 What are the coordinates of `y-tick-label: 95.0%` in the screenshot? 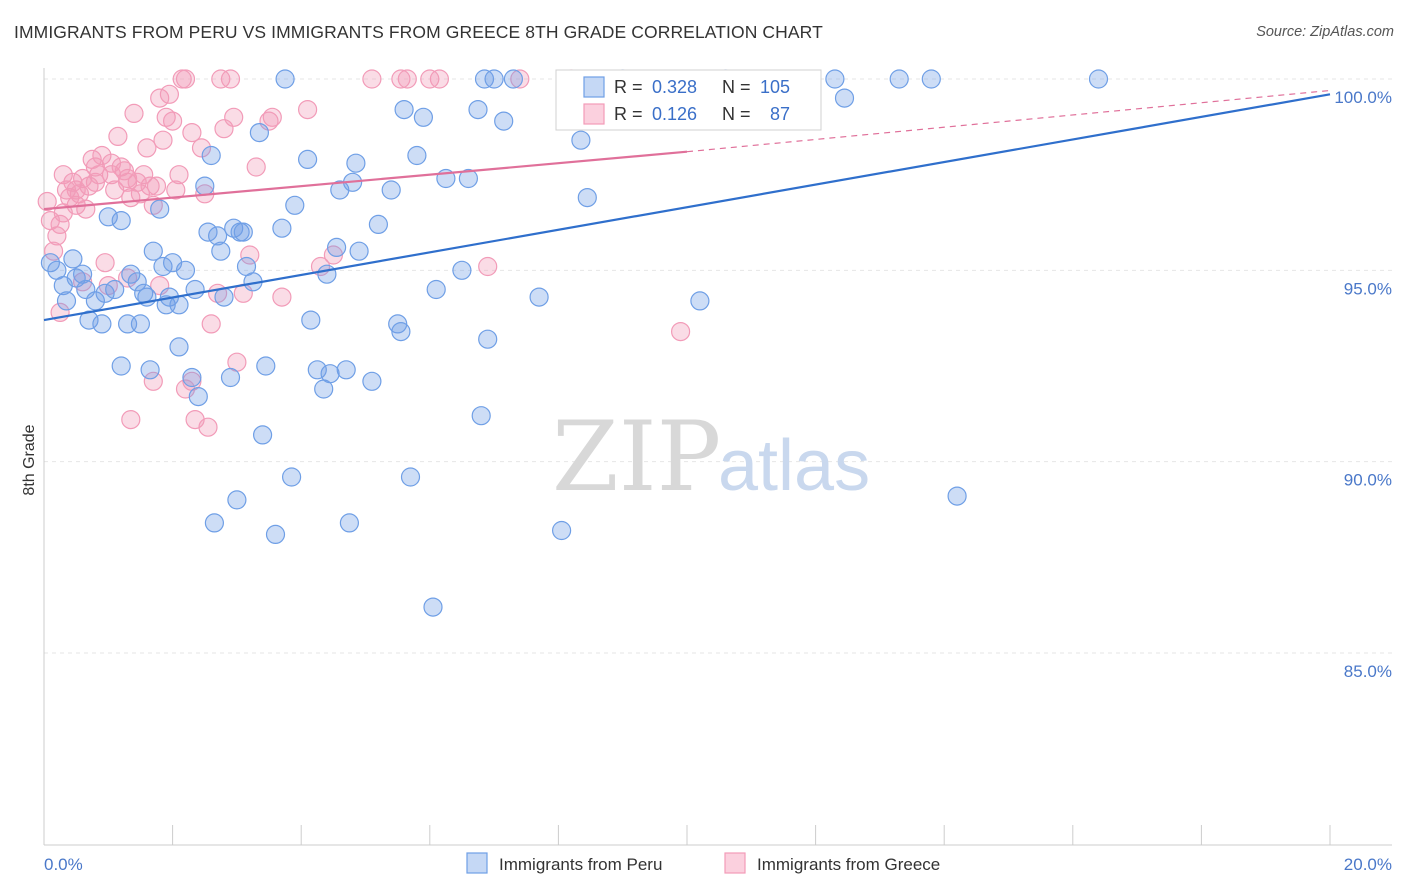 It's located at (1368, 288).